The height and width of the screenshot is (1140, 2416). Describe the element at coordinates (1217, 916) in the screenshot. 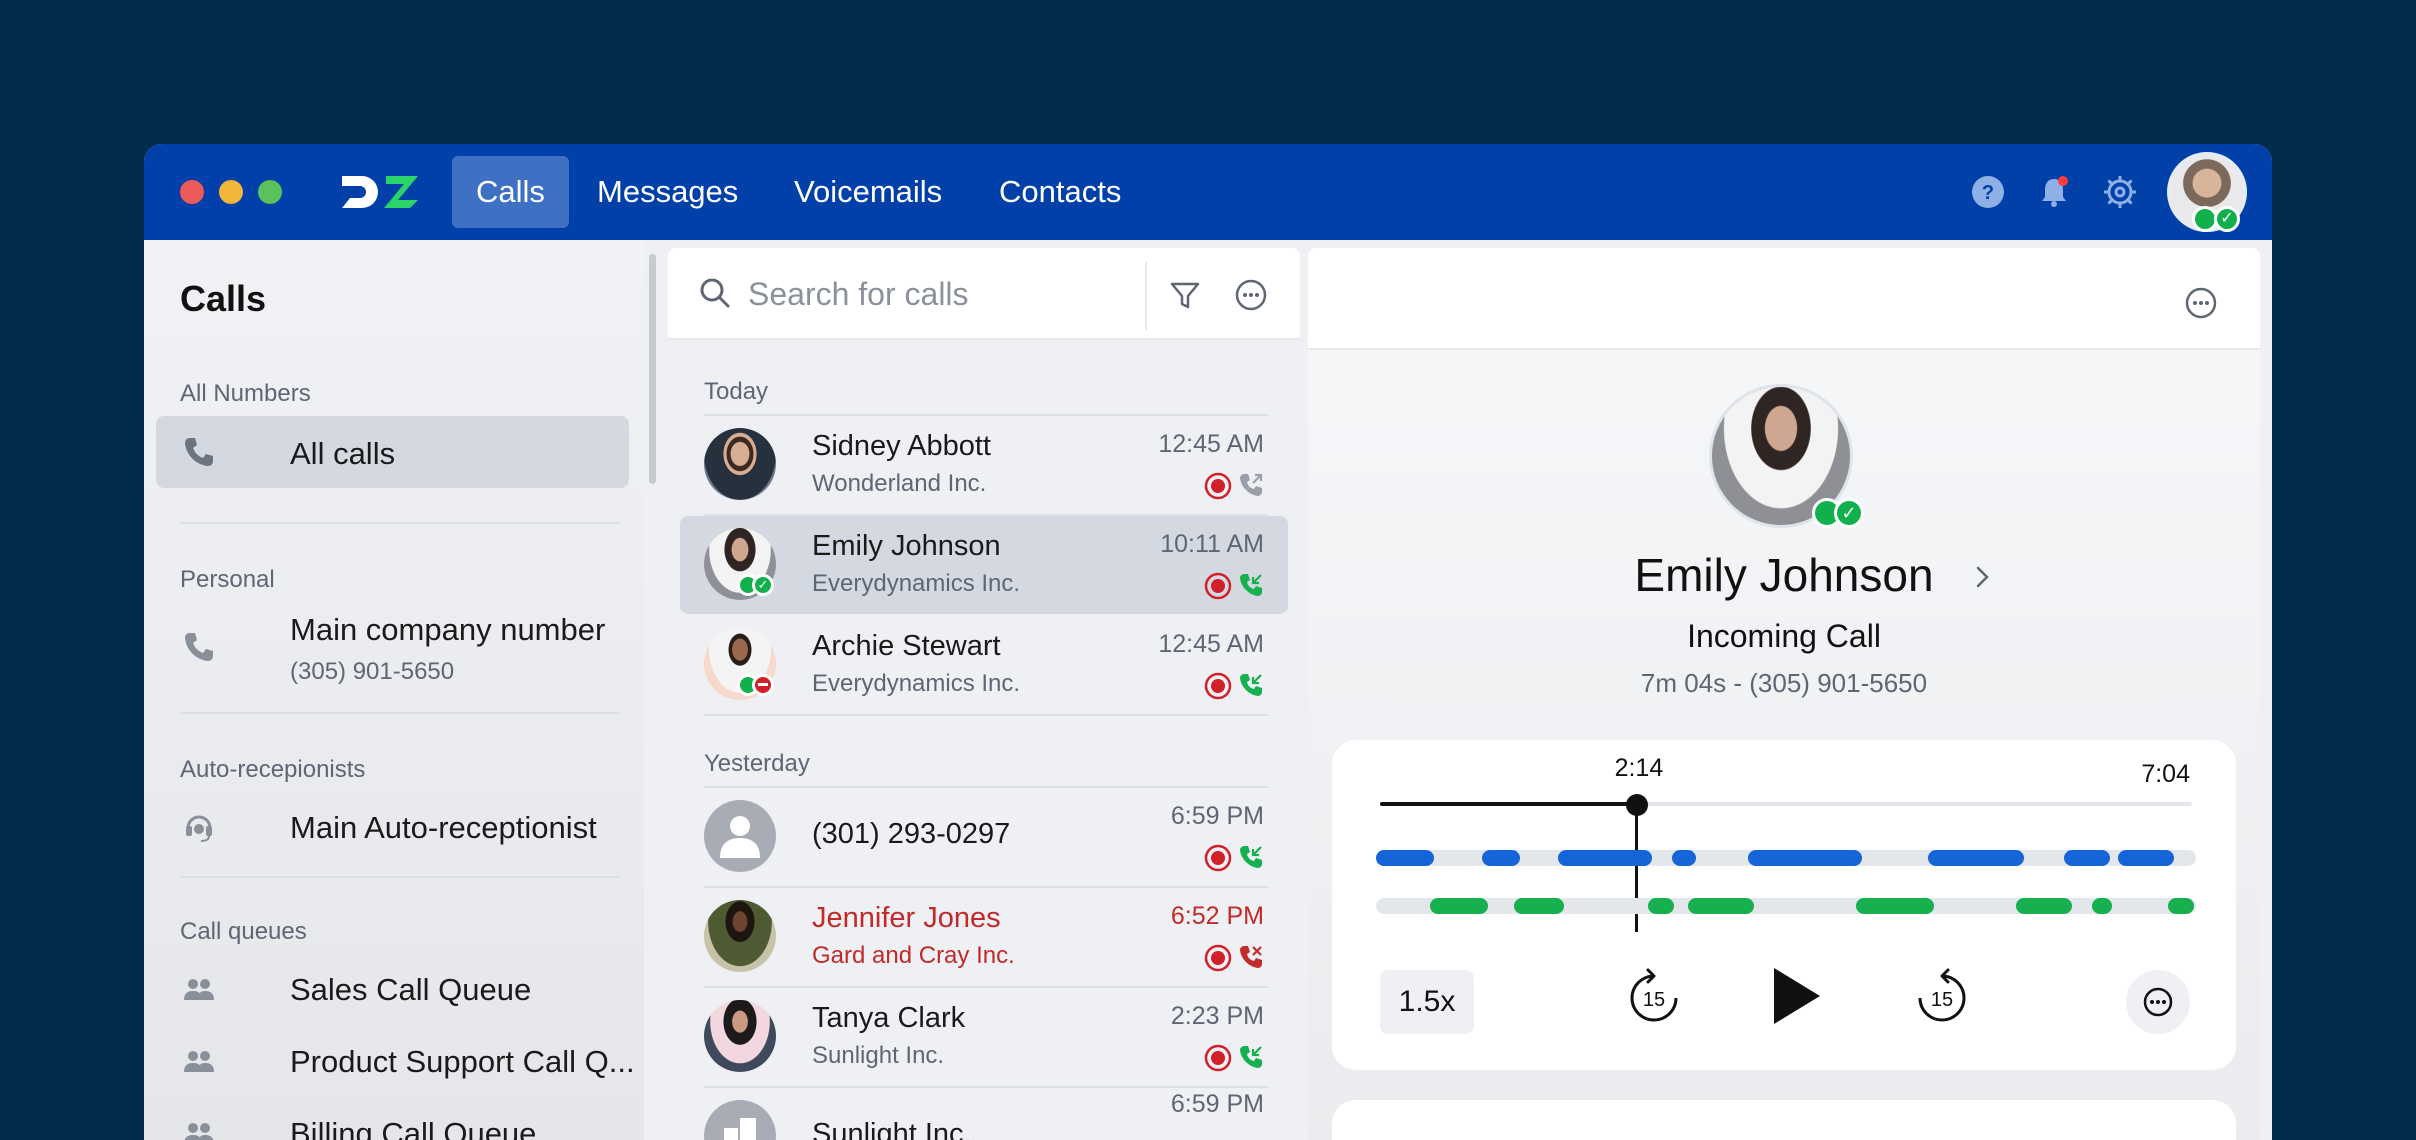

I see `call-time: 6:52 PM` at that location.